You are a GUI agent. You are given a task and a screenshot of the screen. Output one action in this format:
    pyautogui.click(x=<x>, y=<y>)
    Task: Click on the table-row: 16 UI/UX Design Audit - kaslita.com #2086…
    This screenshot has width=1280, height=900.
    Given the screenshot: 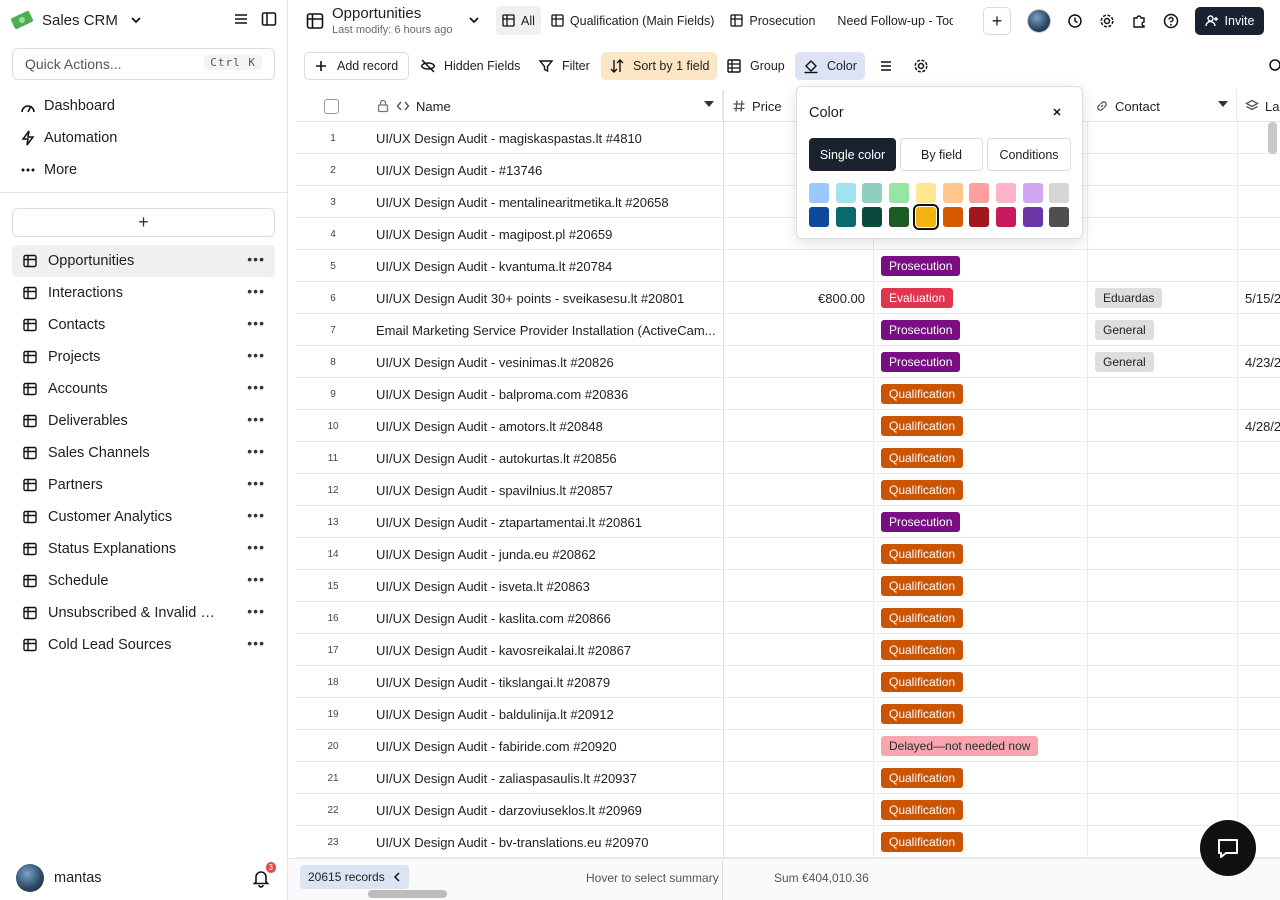 What is the action you would take?
    pyautogui.click(x=788, y=618)
    